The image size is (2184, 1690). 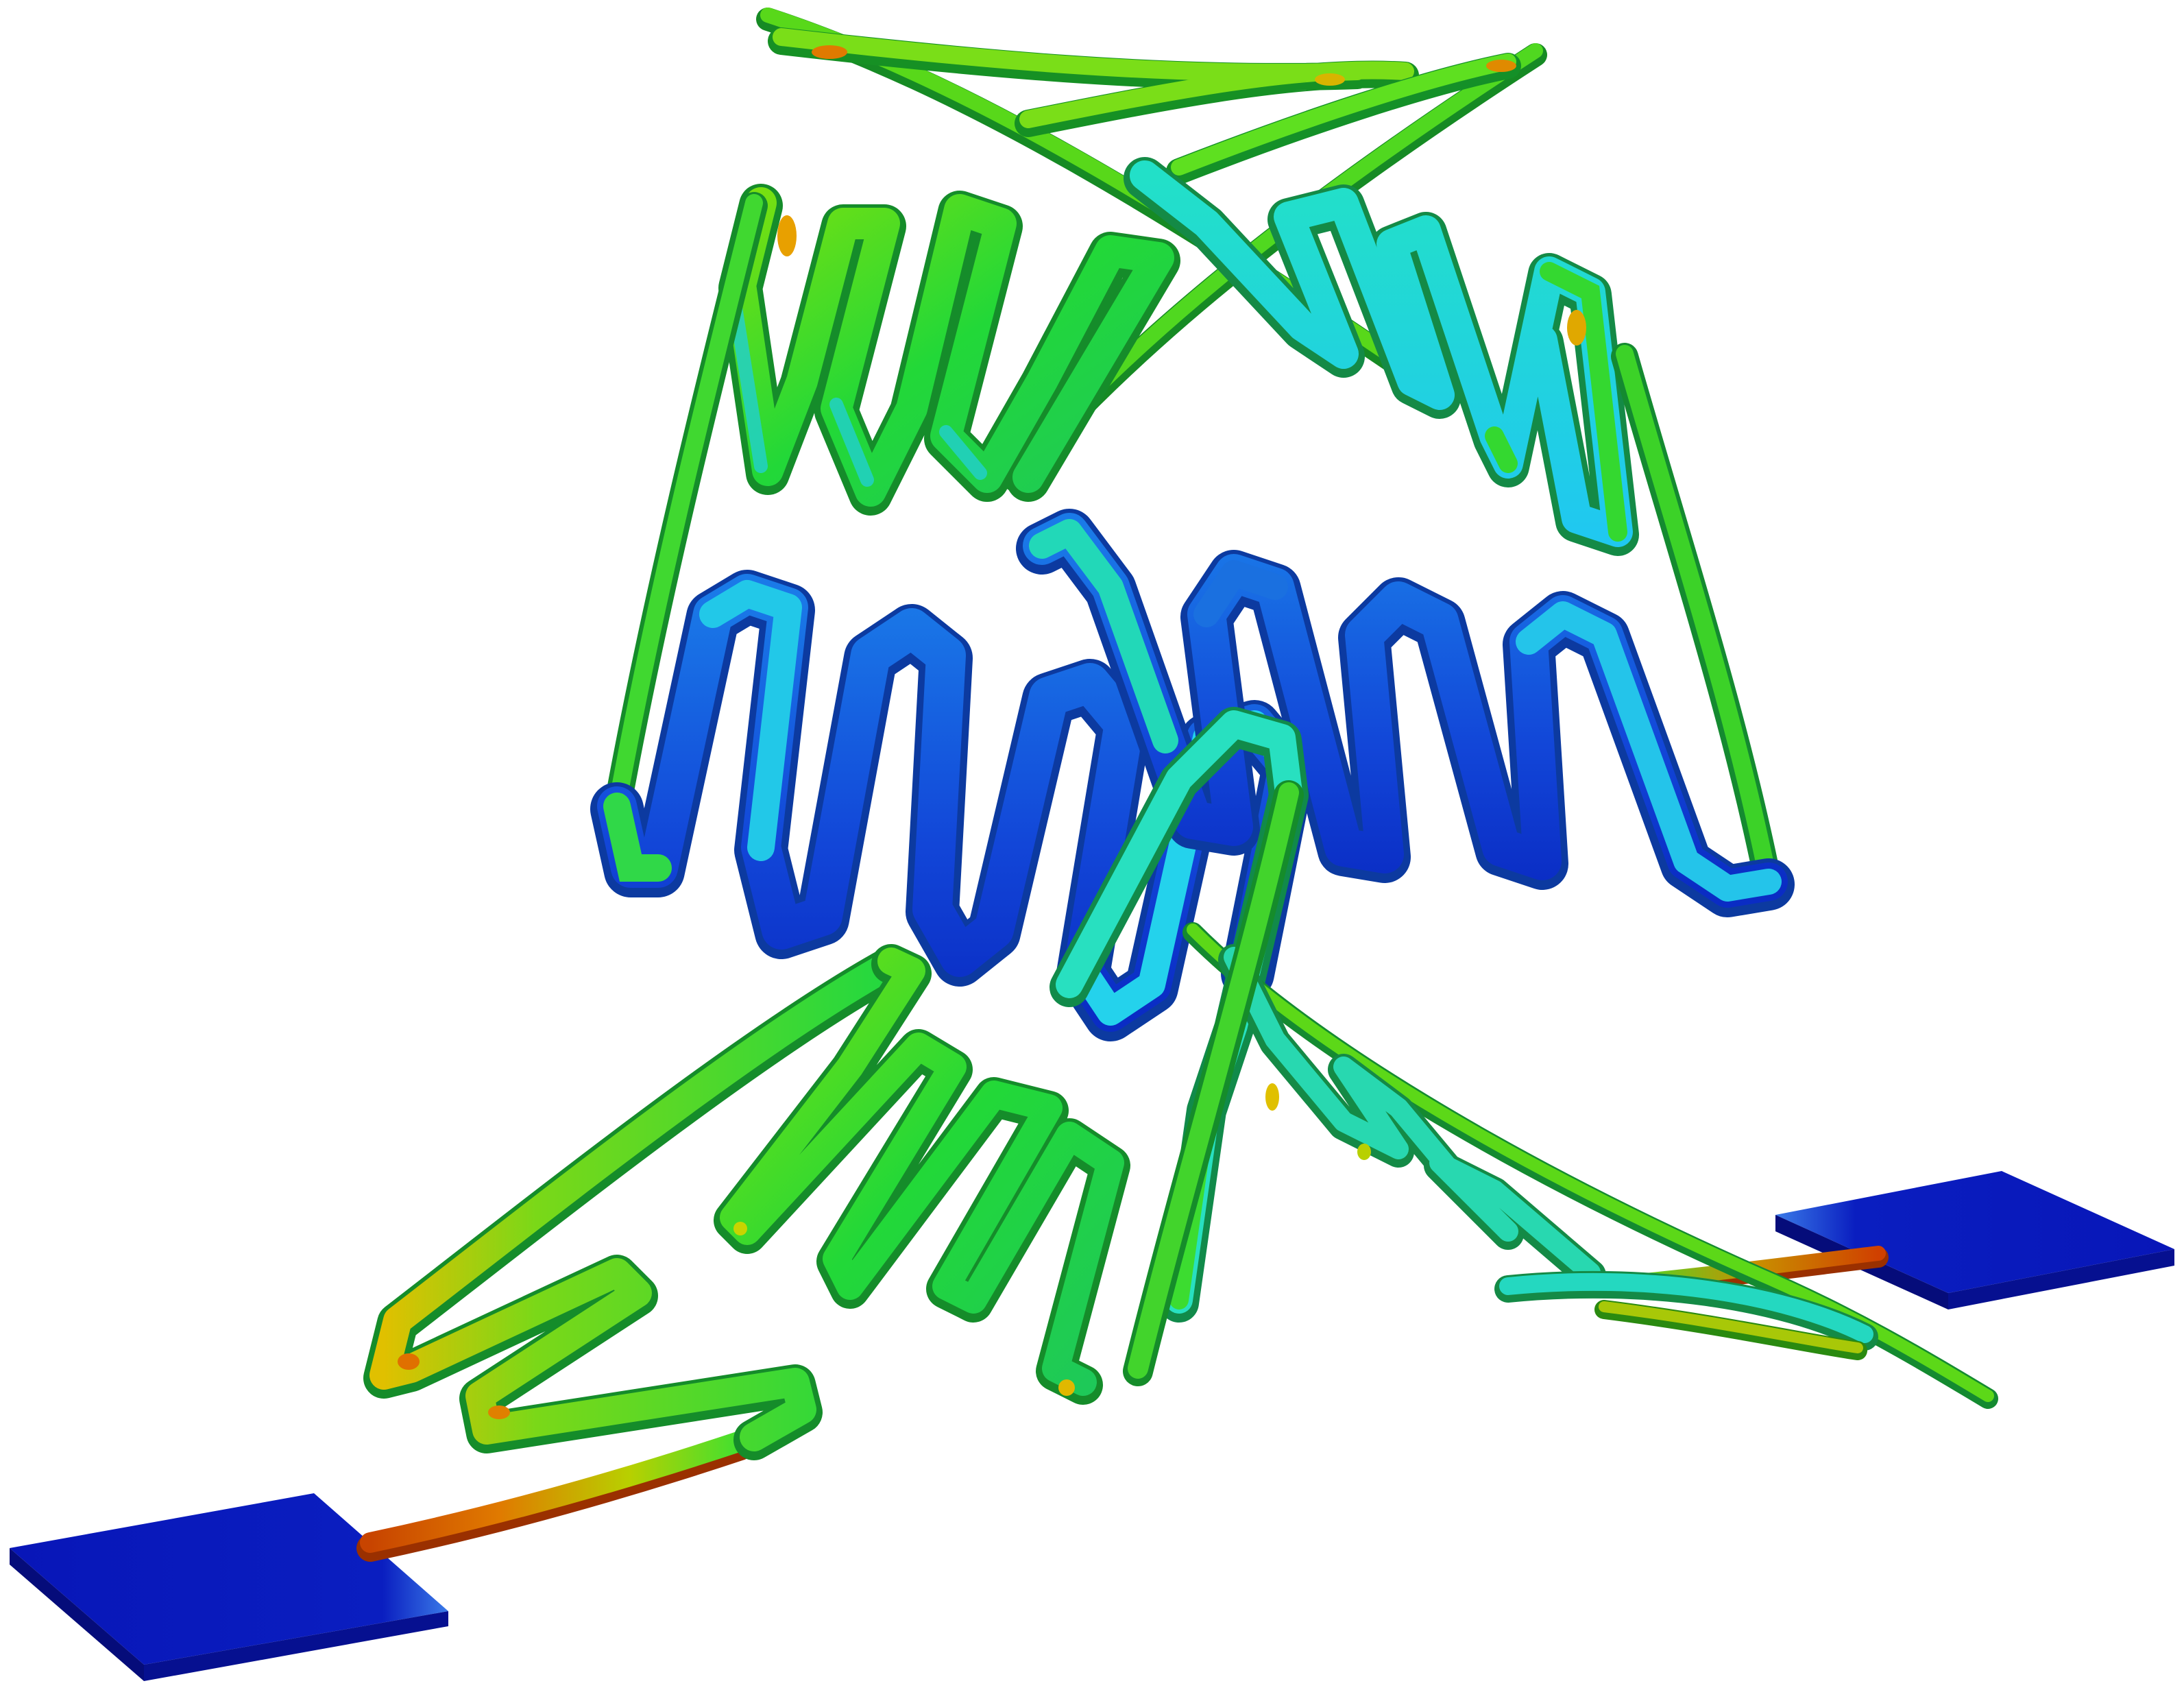 What do you see at coordinates (555, 1496) in the screenshot?
I see `lead-beam-left` at bounding box center [555, 1496].